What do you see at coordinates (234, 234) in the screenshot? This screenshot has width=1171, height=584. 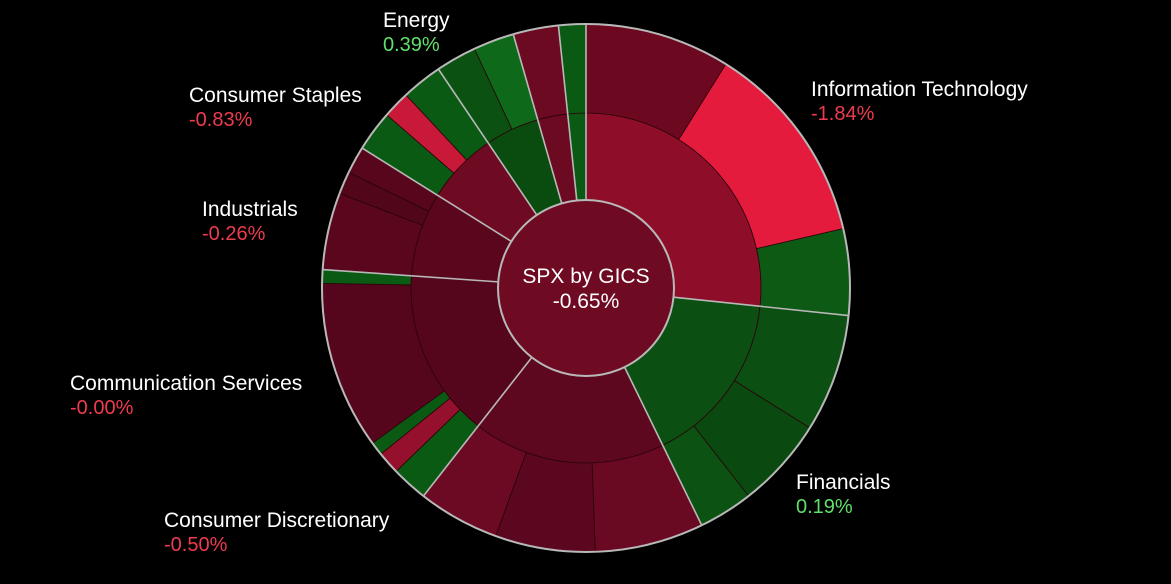 I see `sector-value-industrials: -0.26%` at bounding box center [234, 234].